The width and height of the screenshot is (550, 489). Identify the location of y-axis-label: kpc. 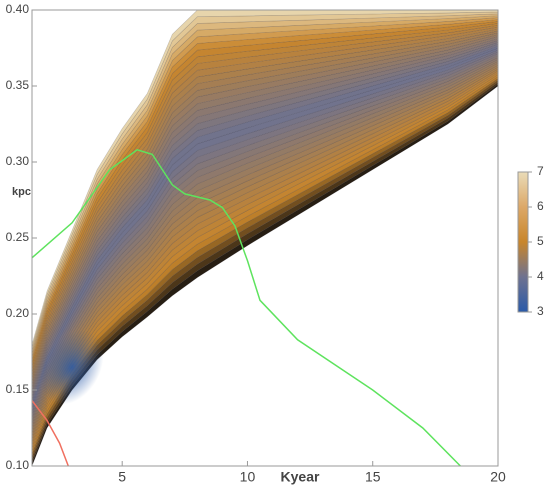
(21, 192).